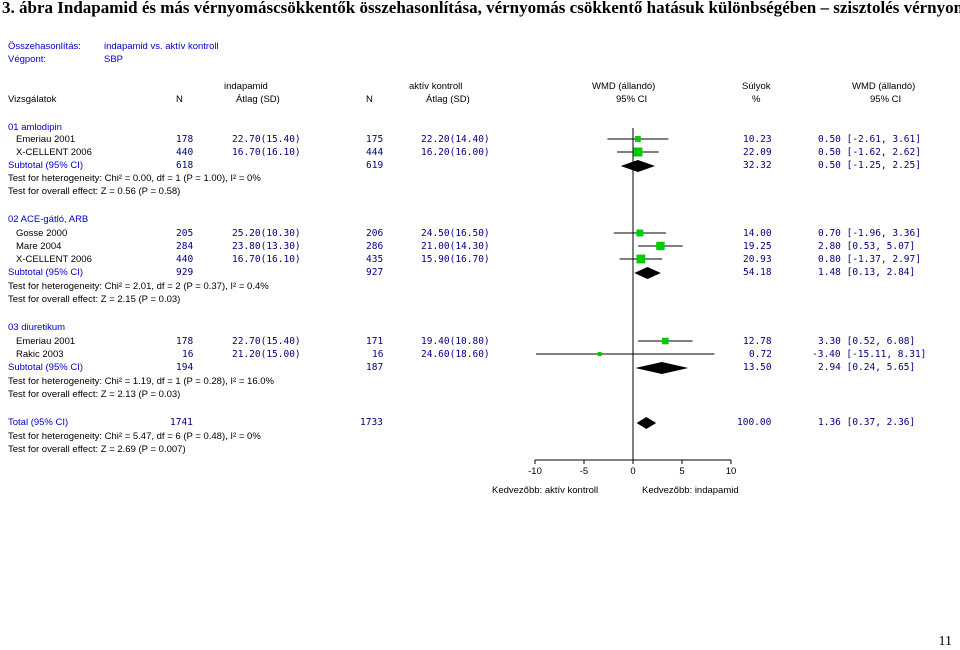  What do you see at coordinates (375, 341) in the screenshot?
I see `study-n2: 171` at bounding box center [375, 341].